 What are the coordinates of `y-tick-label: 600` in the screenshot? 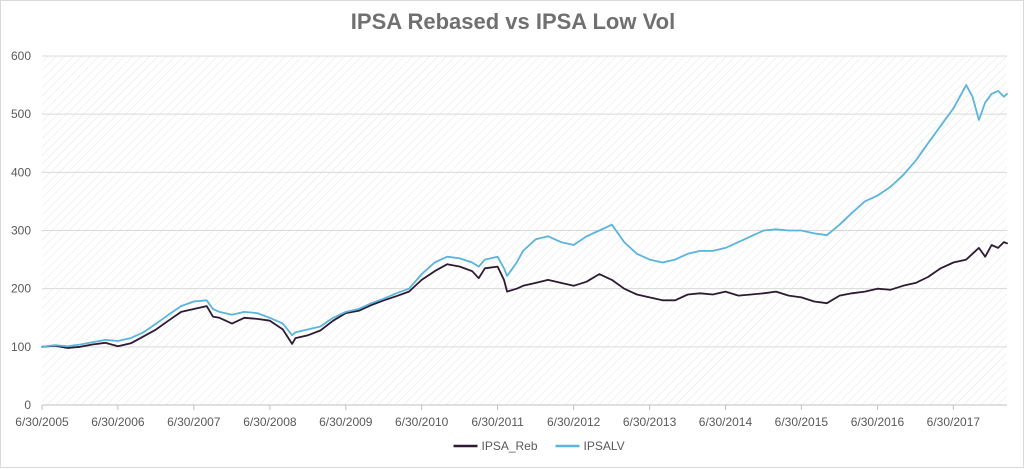 It's located at (21, 56).